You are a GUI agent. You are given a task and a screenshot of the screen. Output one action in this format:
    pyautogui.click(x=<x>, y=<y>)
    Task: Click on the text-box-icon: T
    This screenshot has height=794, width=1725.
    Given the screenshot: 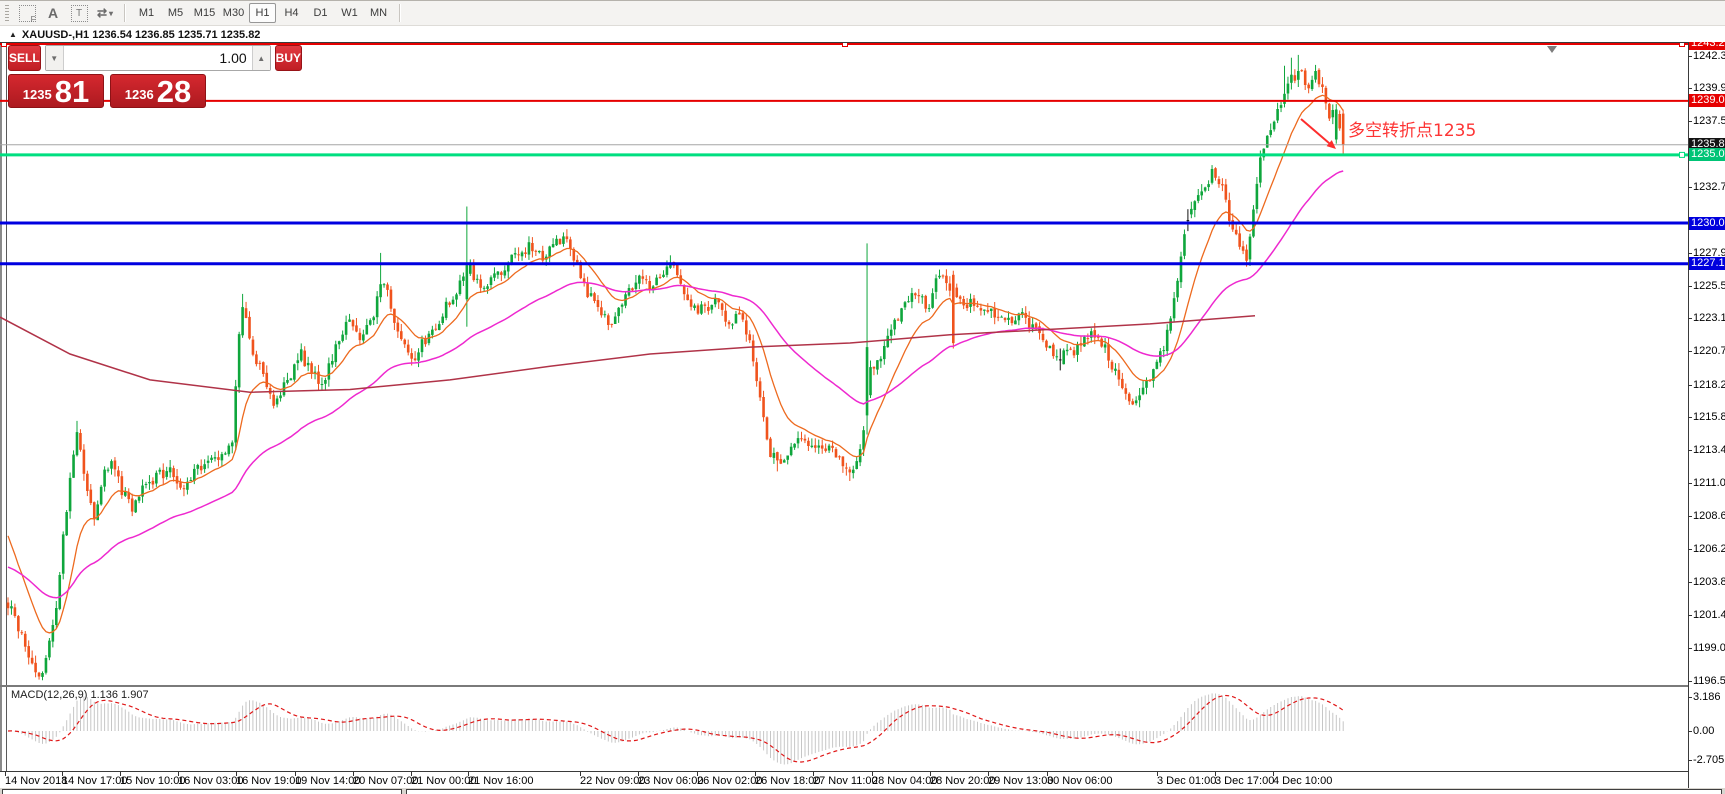 What is the action you would take?
    pyautogui.click(x=79, y=13)
    